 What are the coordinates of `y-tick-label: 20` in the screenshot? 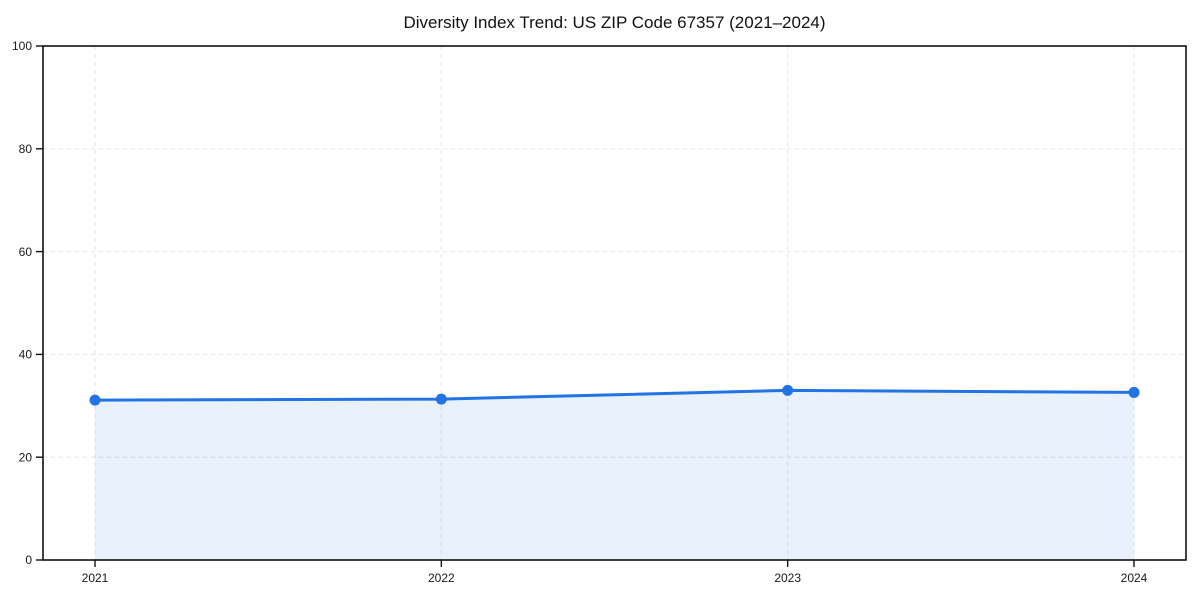 It's located at (26, 457).